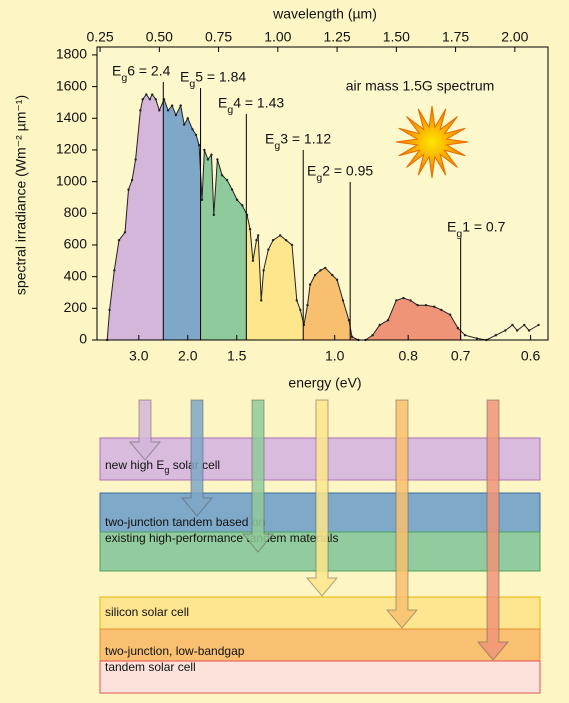 This screenshot has width=569, height=703. What do you see at coordinates (185, 522) in the screenshot?
I see `cell-label: two-junction tandem based on` at bounding box center [185, 522].